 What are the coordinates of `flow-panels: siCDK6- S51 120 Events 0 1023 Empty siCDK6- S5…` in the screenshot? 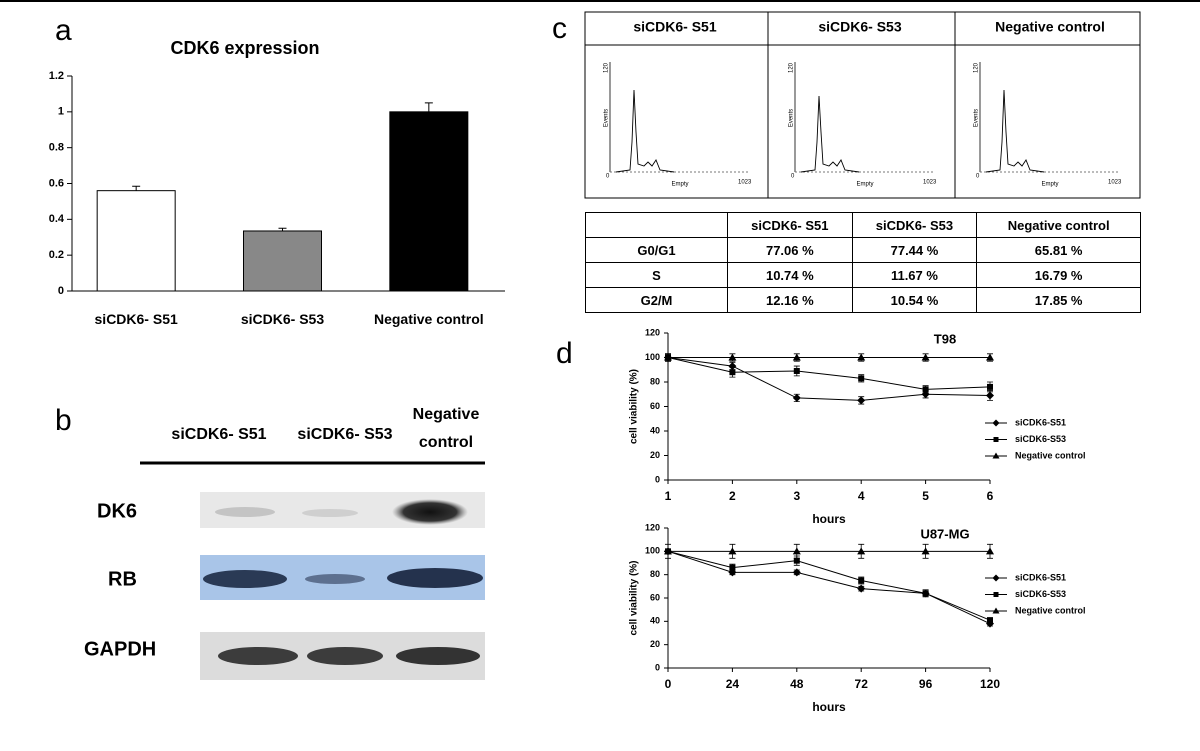 It's located at (863, 103).